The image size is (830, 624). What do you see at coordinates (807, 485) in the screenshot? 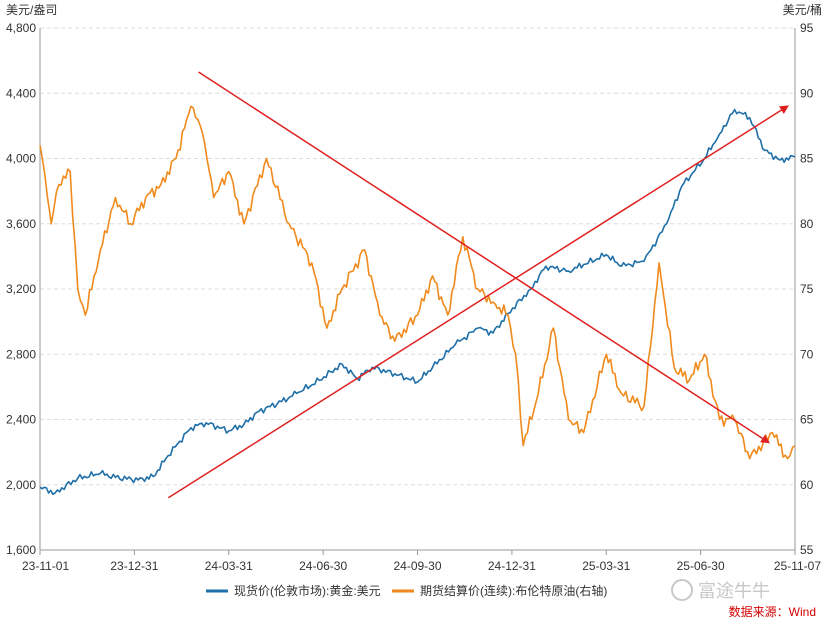
I see `right-axis-tick-label: 60` at bounding box center [807, 485].